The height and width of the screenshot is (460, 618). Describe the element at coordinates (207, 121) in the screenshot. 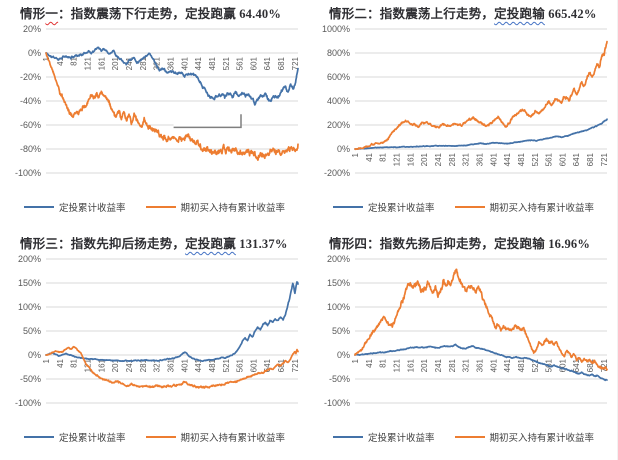

I see `annotation-box-border` at that location.